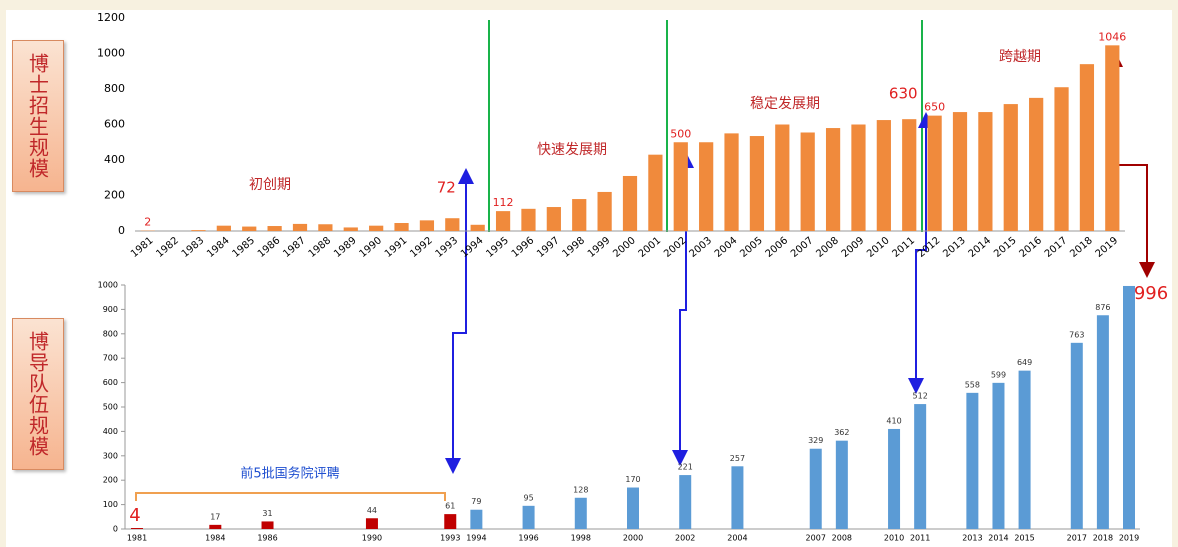  Describe the element at coordinates (270, 184) in the screenshot. I see `phase-label: 初创期` at that location.